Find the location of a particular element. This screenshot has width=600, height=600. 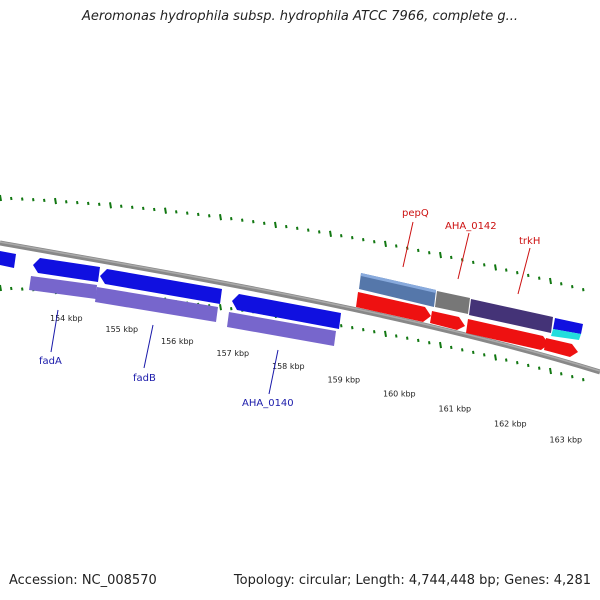

tick-label: 156 kbp is located at coordinates (177, 341).